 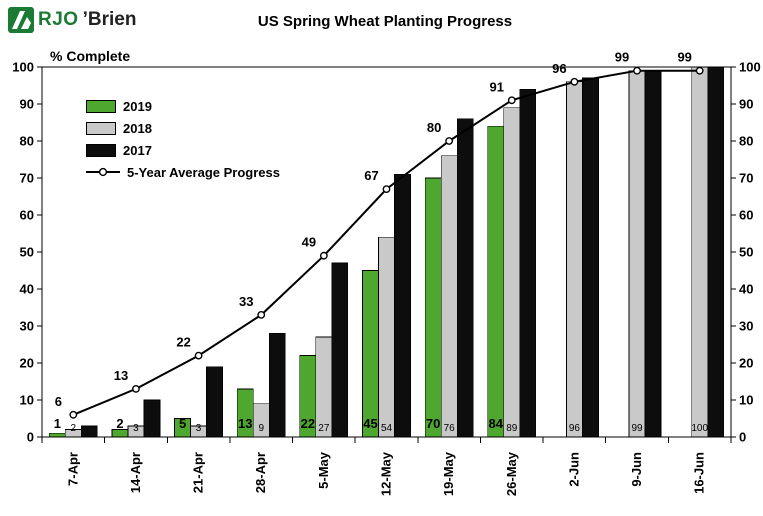 What do you see at coordinates (73, 414) in the screenshot?
I see `avg-marker-7-Apr` at bounding box center [73, 414].